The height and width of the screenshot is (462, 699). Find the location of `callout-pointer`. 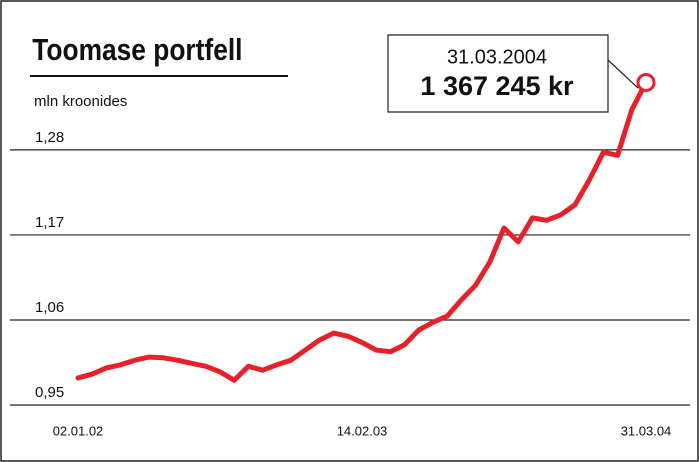

callout-pointer is located at coordinates (623, 74).